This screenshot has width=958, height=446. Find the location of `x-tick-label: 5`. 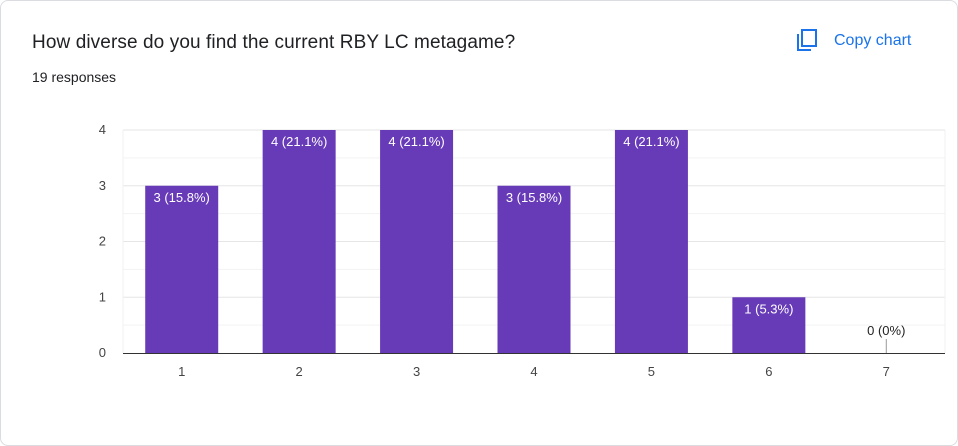

x-tick-label: 5 is located at coordinates (651, 371).